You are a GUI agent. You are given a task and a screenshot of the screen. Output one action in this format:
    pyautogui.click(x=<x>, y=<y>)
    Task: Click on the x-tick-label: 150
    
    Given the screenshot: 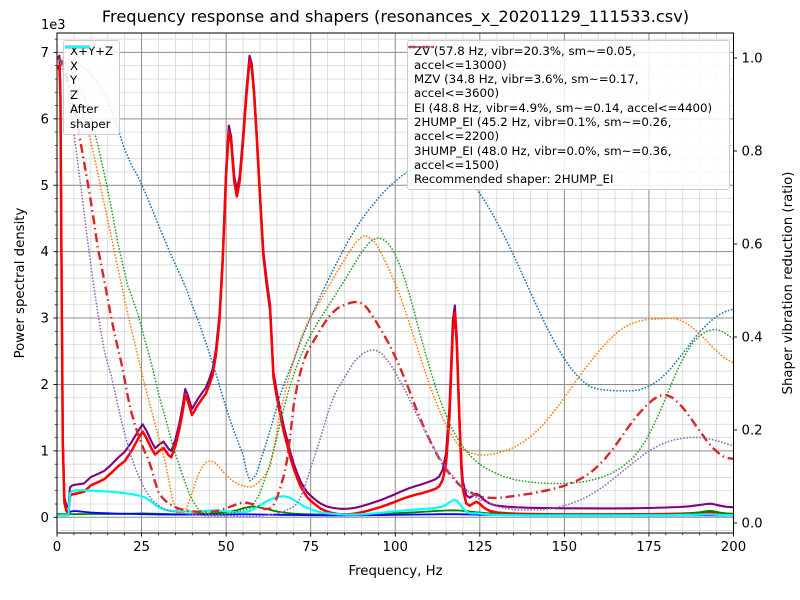 What is the action you would take?
    pyautogui.click(x=564, y=547)
    